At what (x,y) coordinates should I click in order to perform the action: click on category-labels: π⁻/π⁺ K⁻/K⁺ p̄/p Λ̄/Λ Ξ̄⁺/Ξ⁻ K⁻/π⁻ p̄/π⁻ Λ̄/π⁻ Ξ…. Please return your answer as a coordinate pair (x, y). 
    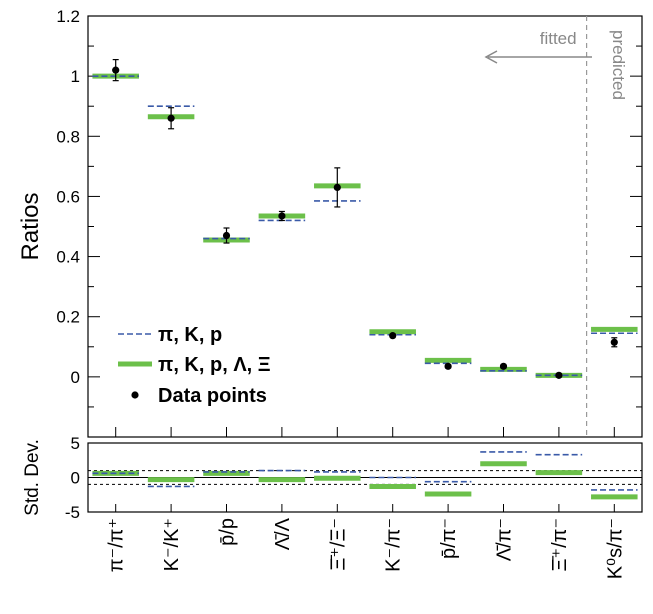
    Looking at the image, I should click on (366, 548).